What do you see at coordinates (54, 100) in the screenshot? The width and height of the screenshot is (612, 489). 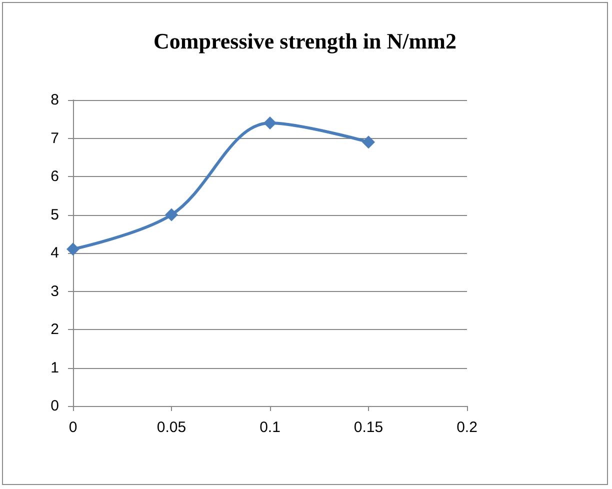 I see `y-tick-label: 8` at bounding box center [54, 100].